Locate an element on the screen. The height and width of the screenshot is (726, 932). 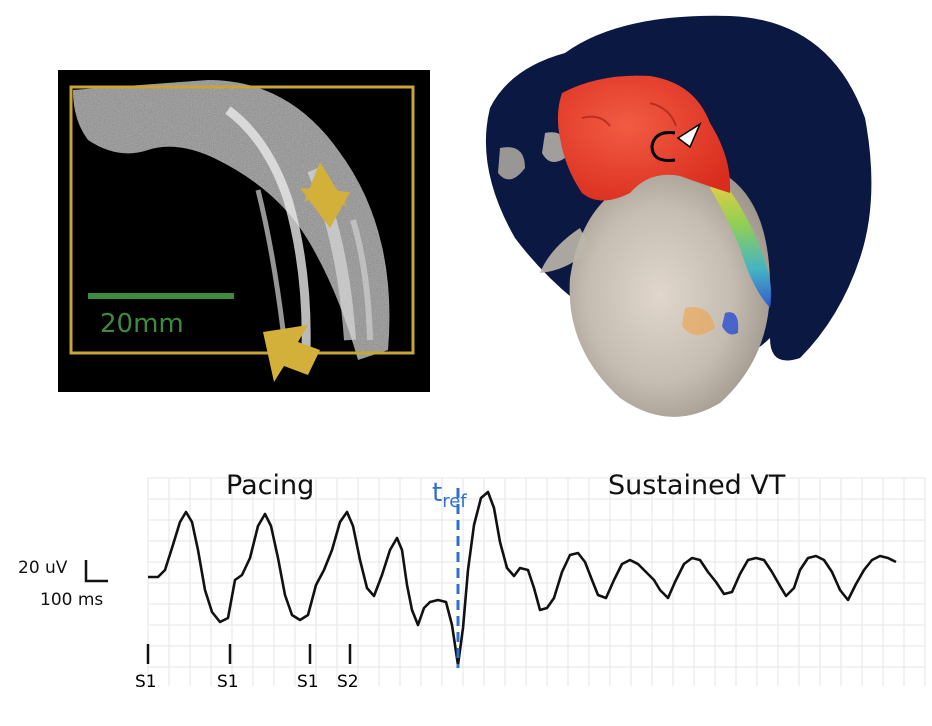
scale-bar is located at coordinates (161, 296).